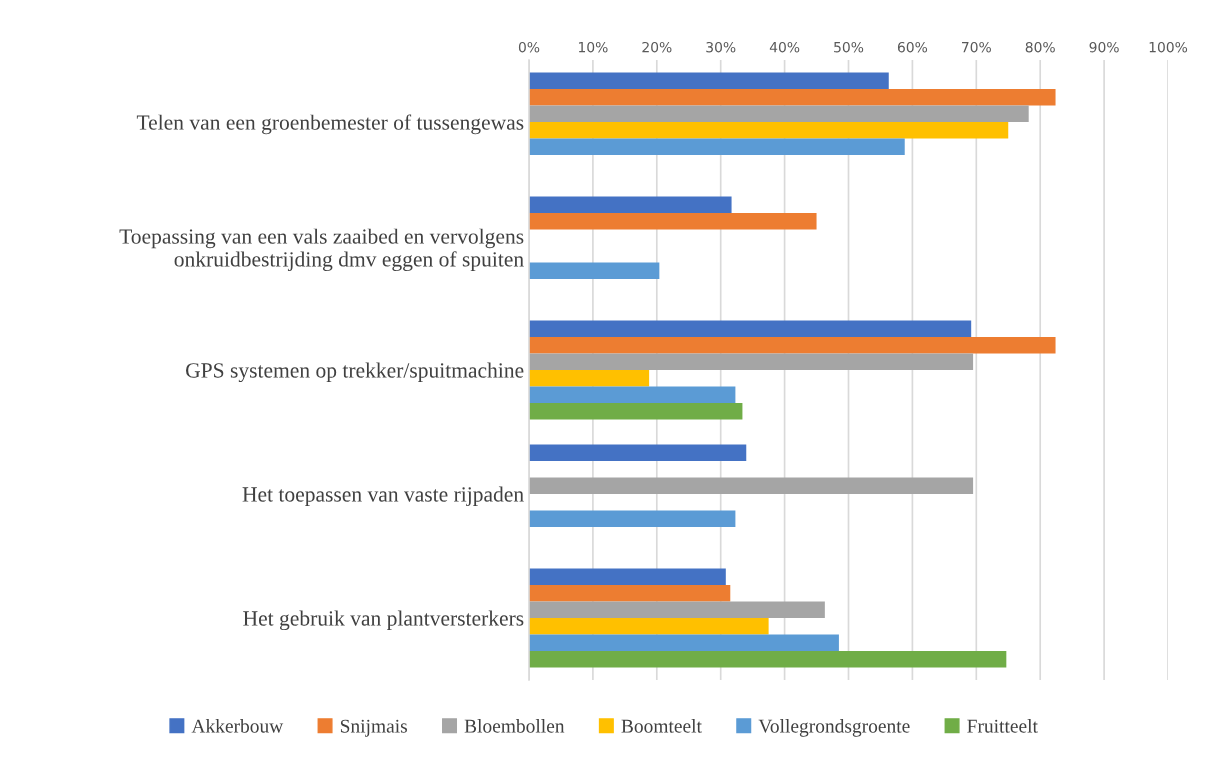  I want to click on legend-label: Snijmais, so click(373, 728).